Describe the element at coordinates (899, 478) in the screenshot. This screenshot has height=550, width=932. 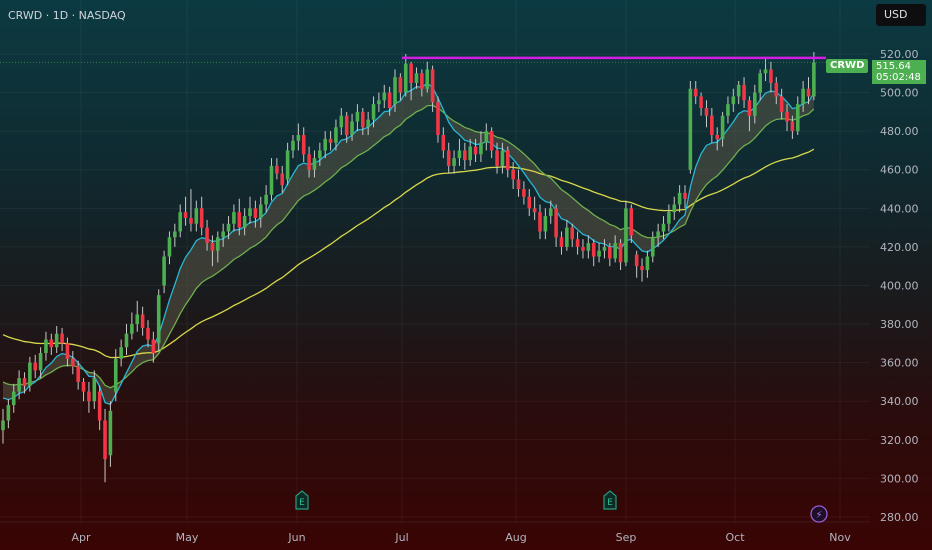
I see `y-tick-label: 300.00` at that location.